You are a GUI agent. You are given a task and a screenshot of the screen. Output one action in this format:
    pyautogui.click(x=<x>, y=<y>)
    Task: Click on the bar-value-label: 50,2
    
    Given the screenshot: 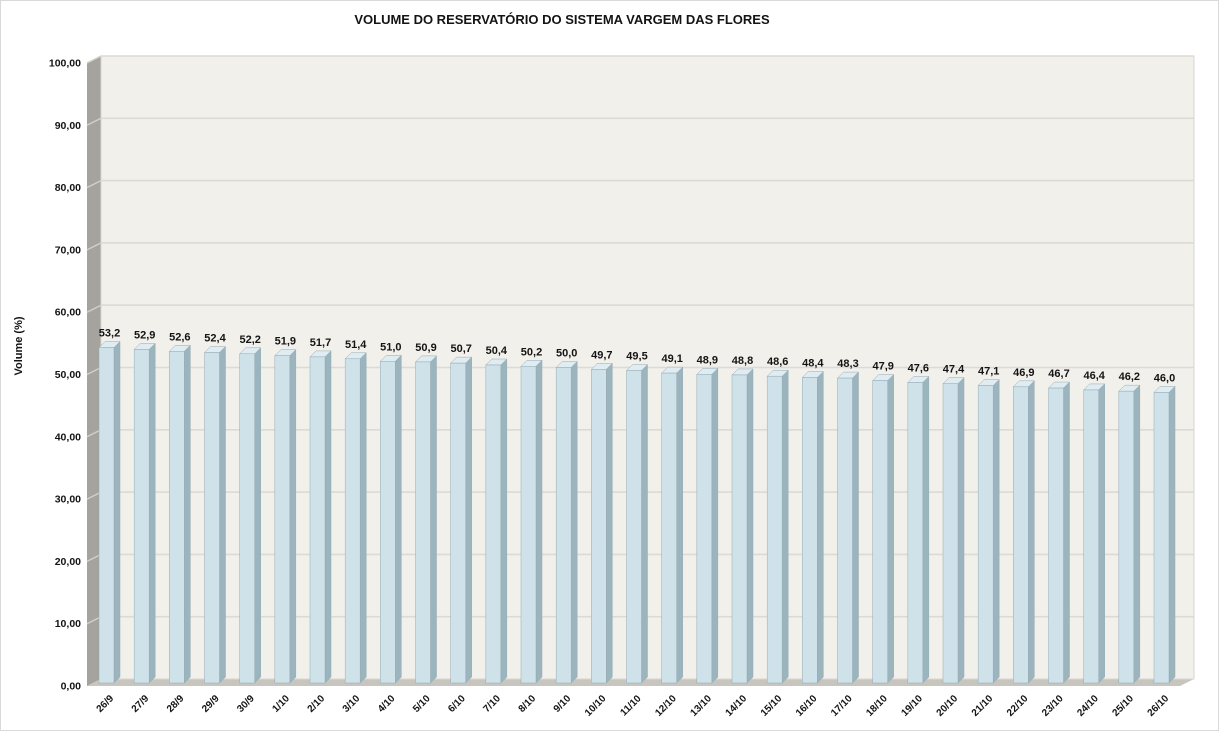 What is the action you would take?
    pyautogui.click(x=531, y=352)
    